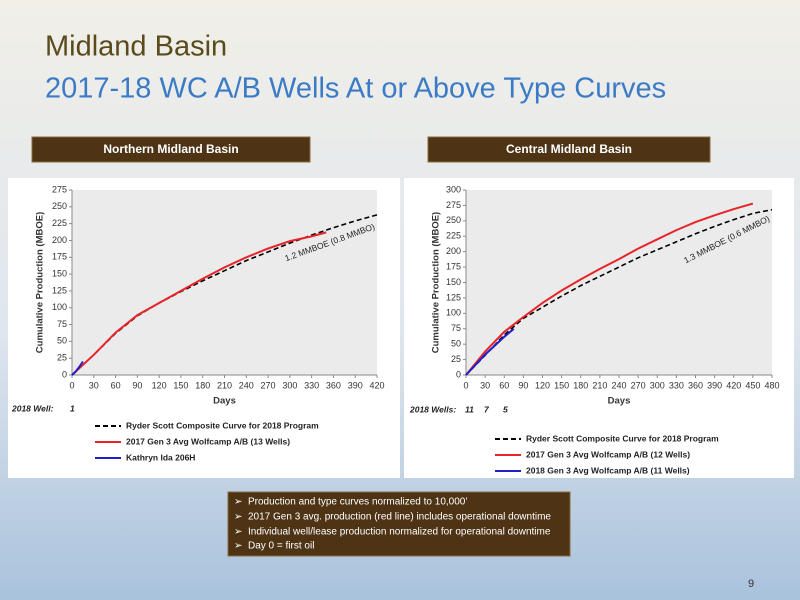 The height and width of the screenshot is (600, 800). Describe the element at coordinates (32, 408) in the screenshot. I see `well-label: 2018 Well:` at that location.